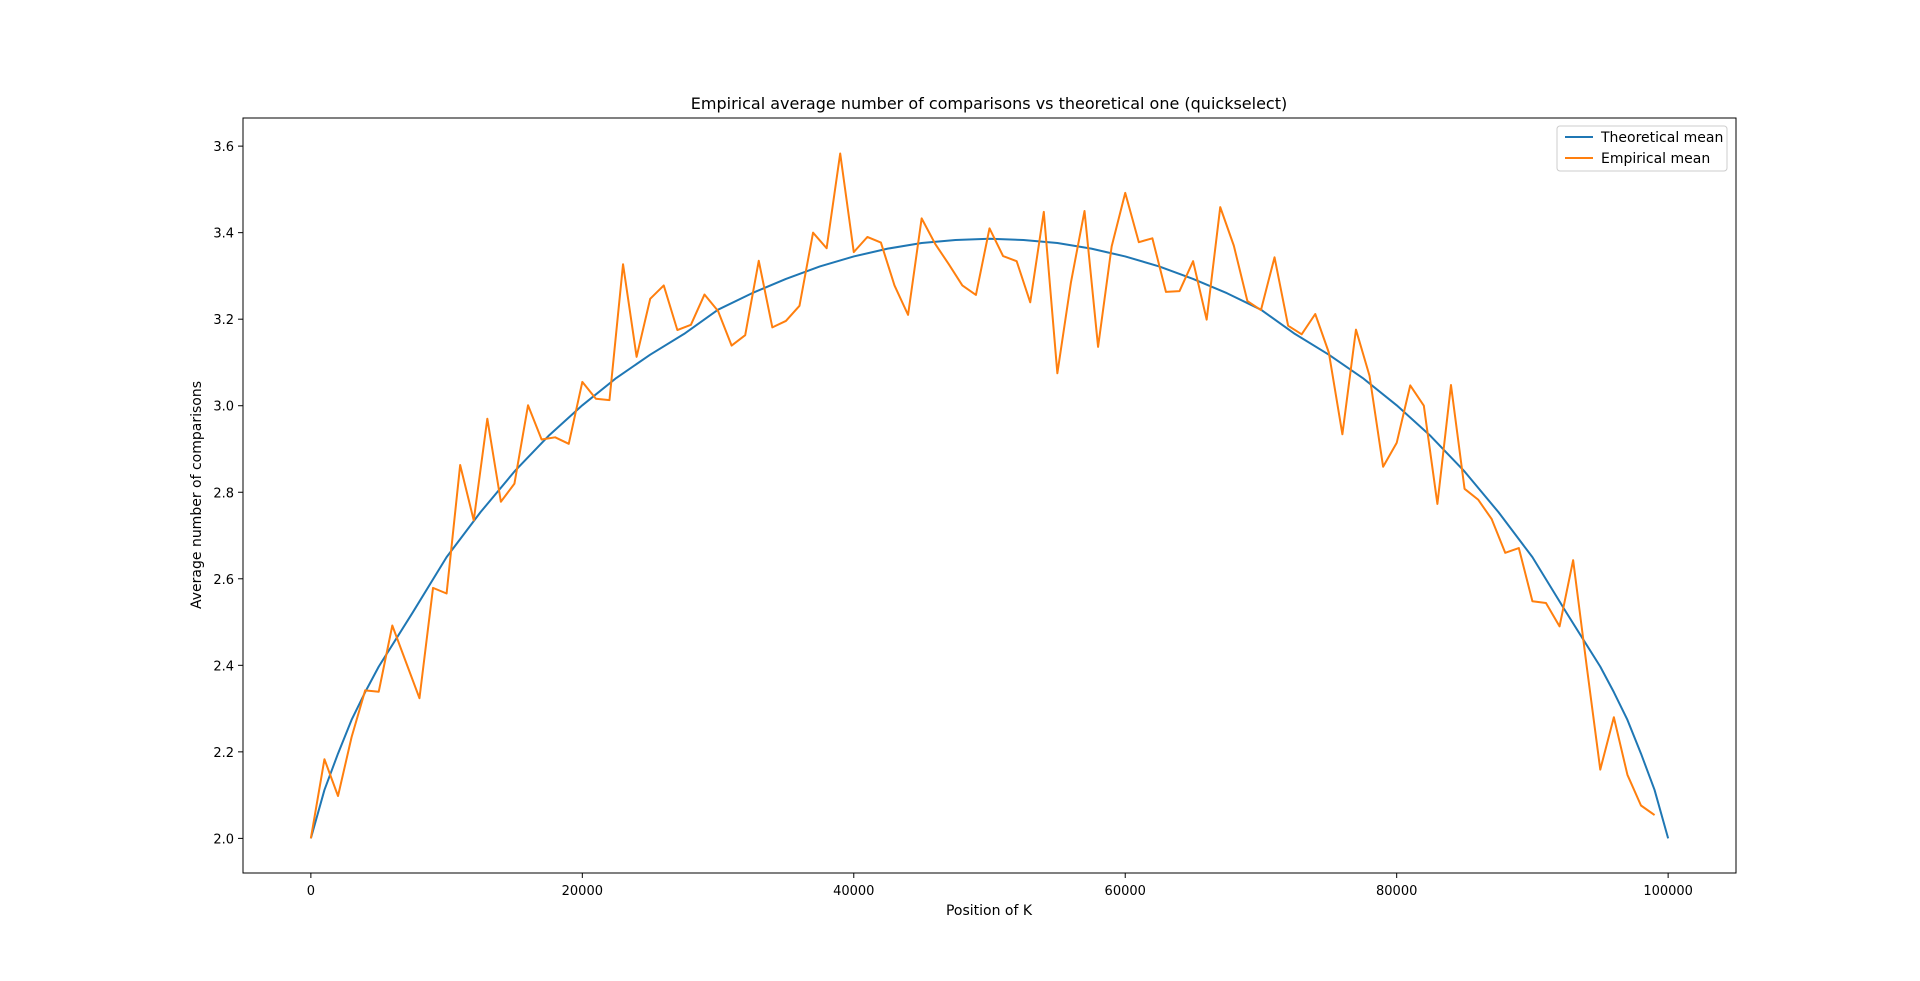 The width and height of the screenshot is (1920, 981). Describe the element at coordinates (1655, 159) in the screenshot. I see `legend-empirical-label: Empirical mean` at that location.